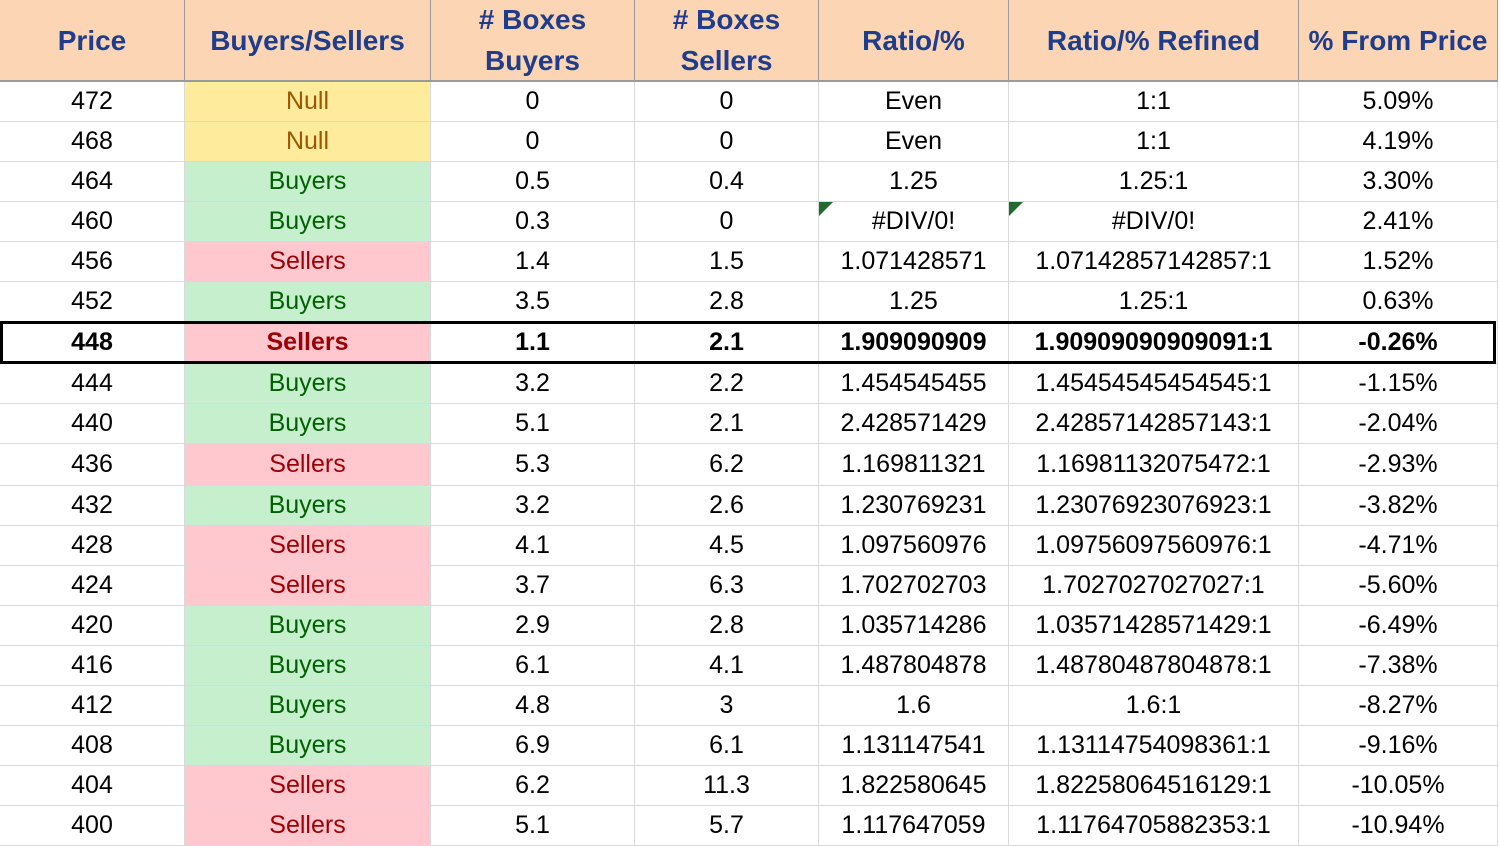 This screenshot has height=846, width=1500. I want to click on header-boxes-sellers: # Boxes Sellers, so click(727, 40).